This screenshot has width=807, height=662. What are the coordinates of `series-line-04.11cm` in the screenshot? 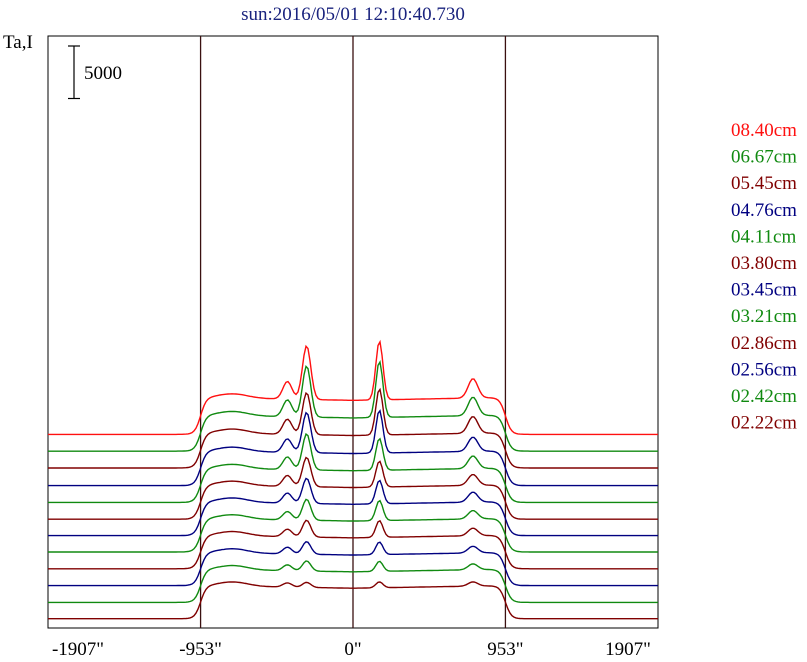 It's located at (353, 468).